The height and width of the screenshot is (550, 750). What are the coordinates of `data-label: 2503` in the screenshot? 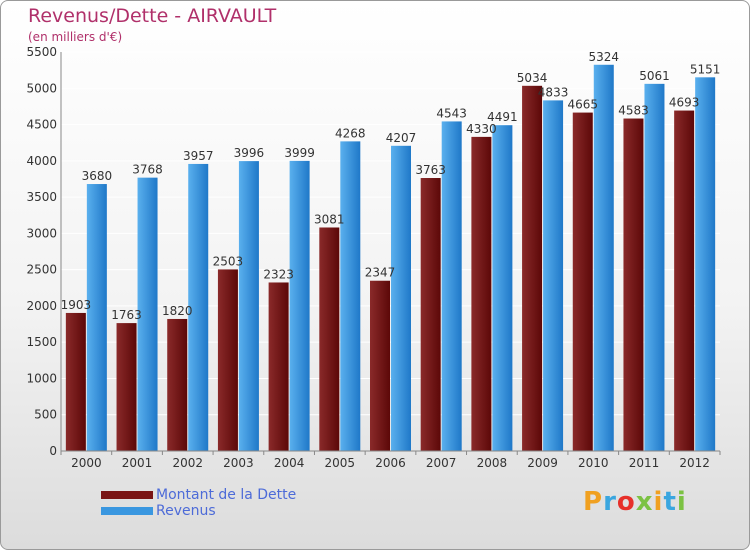 It's located at (228, 261).